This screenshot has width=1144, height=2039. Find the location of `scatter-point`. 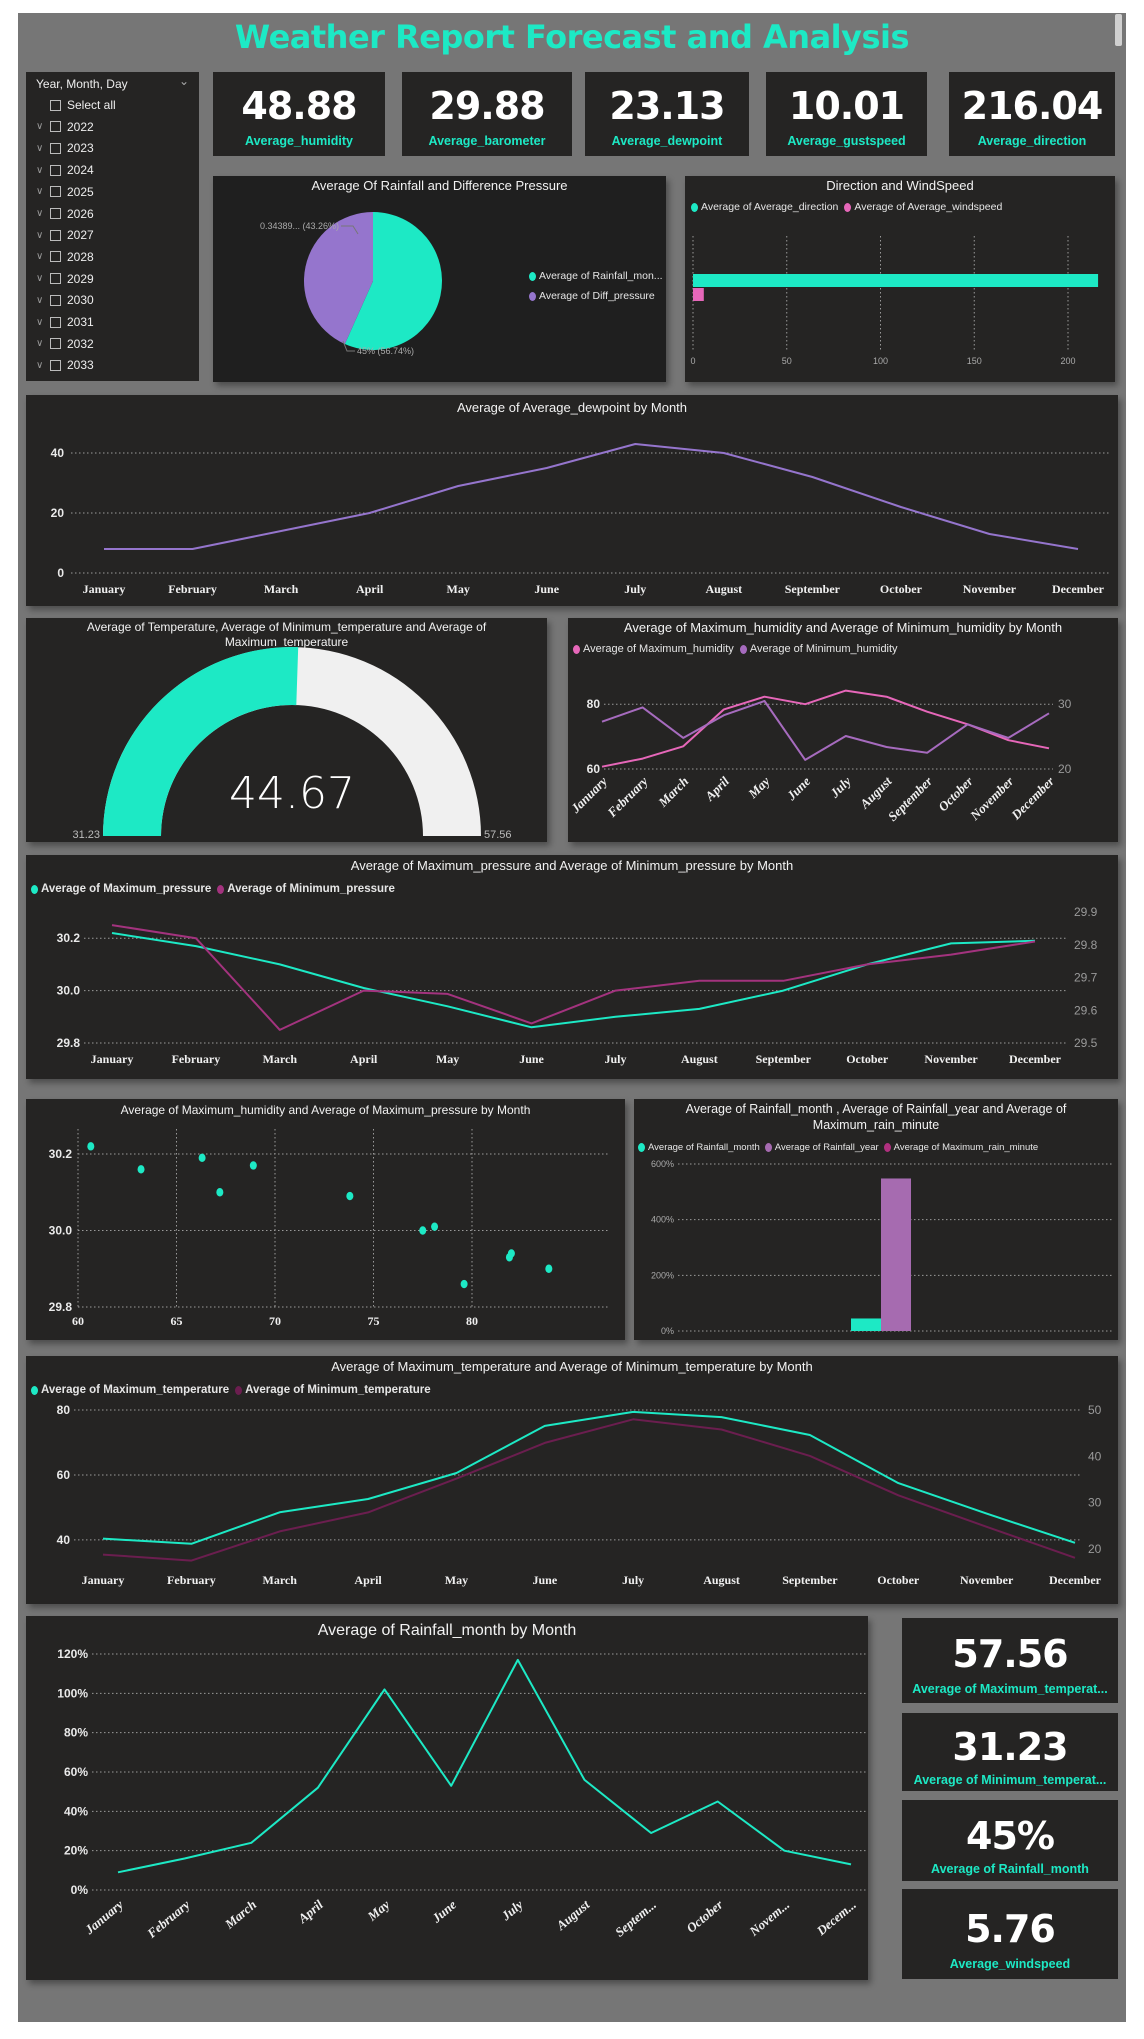

scatter-point is located at coordinates (141, 1169).